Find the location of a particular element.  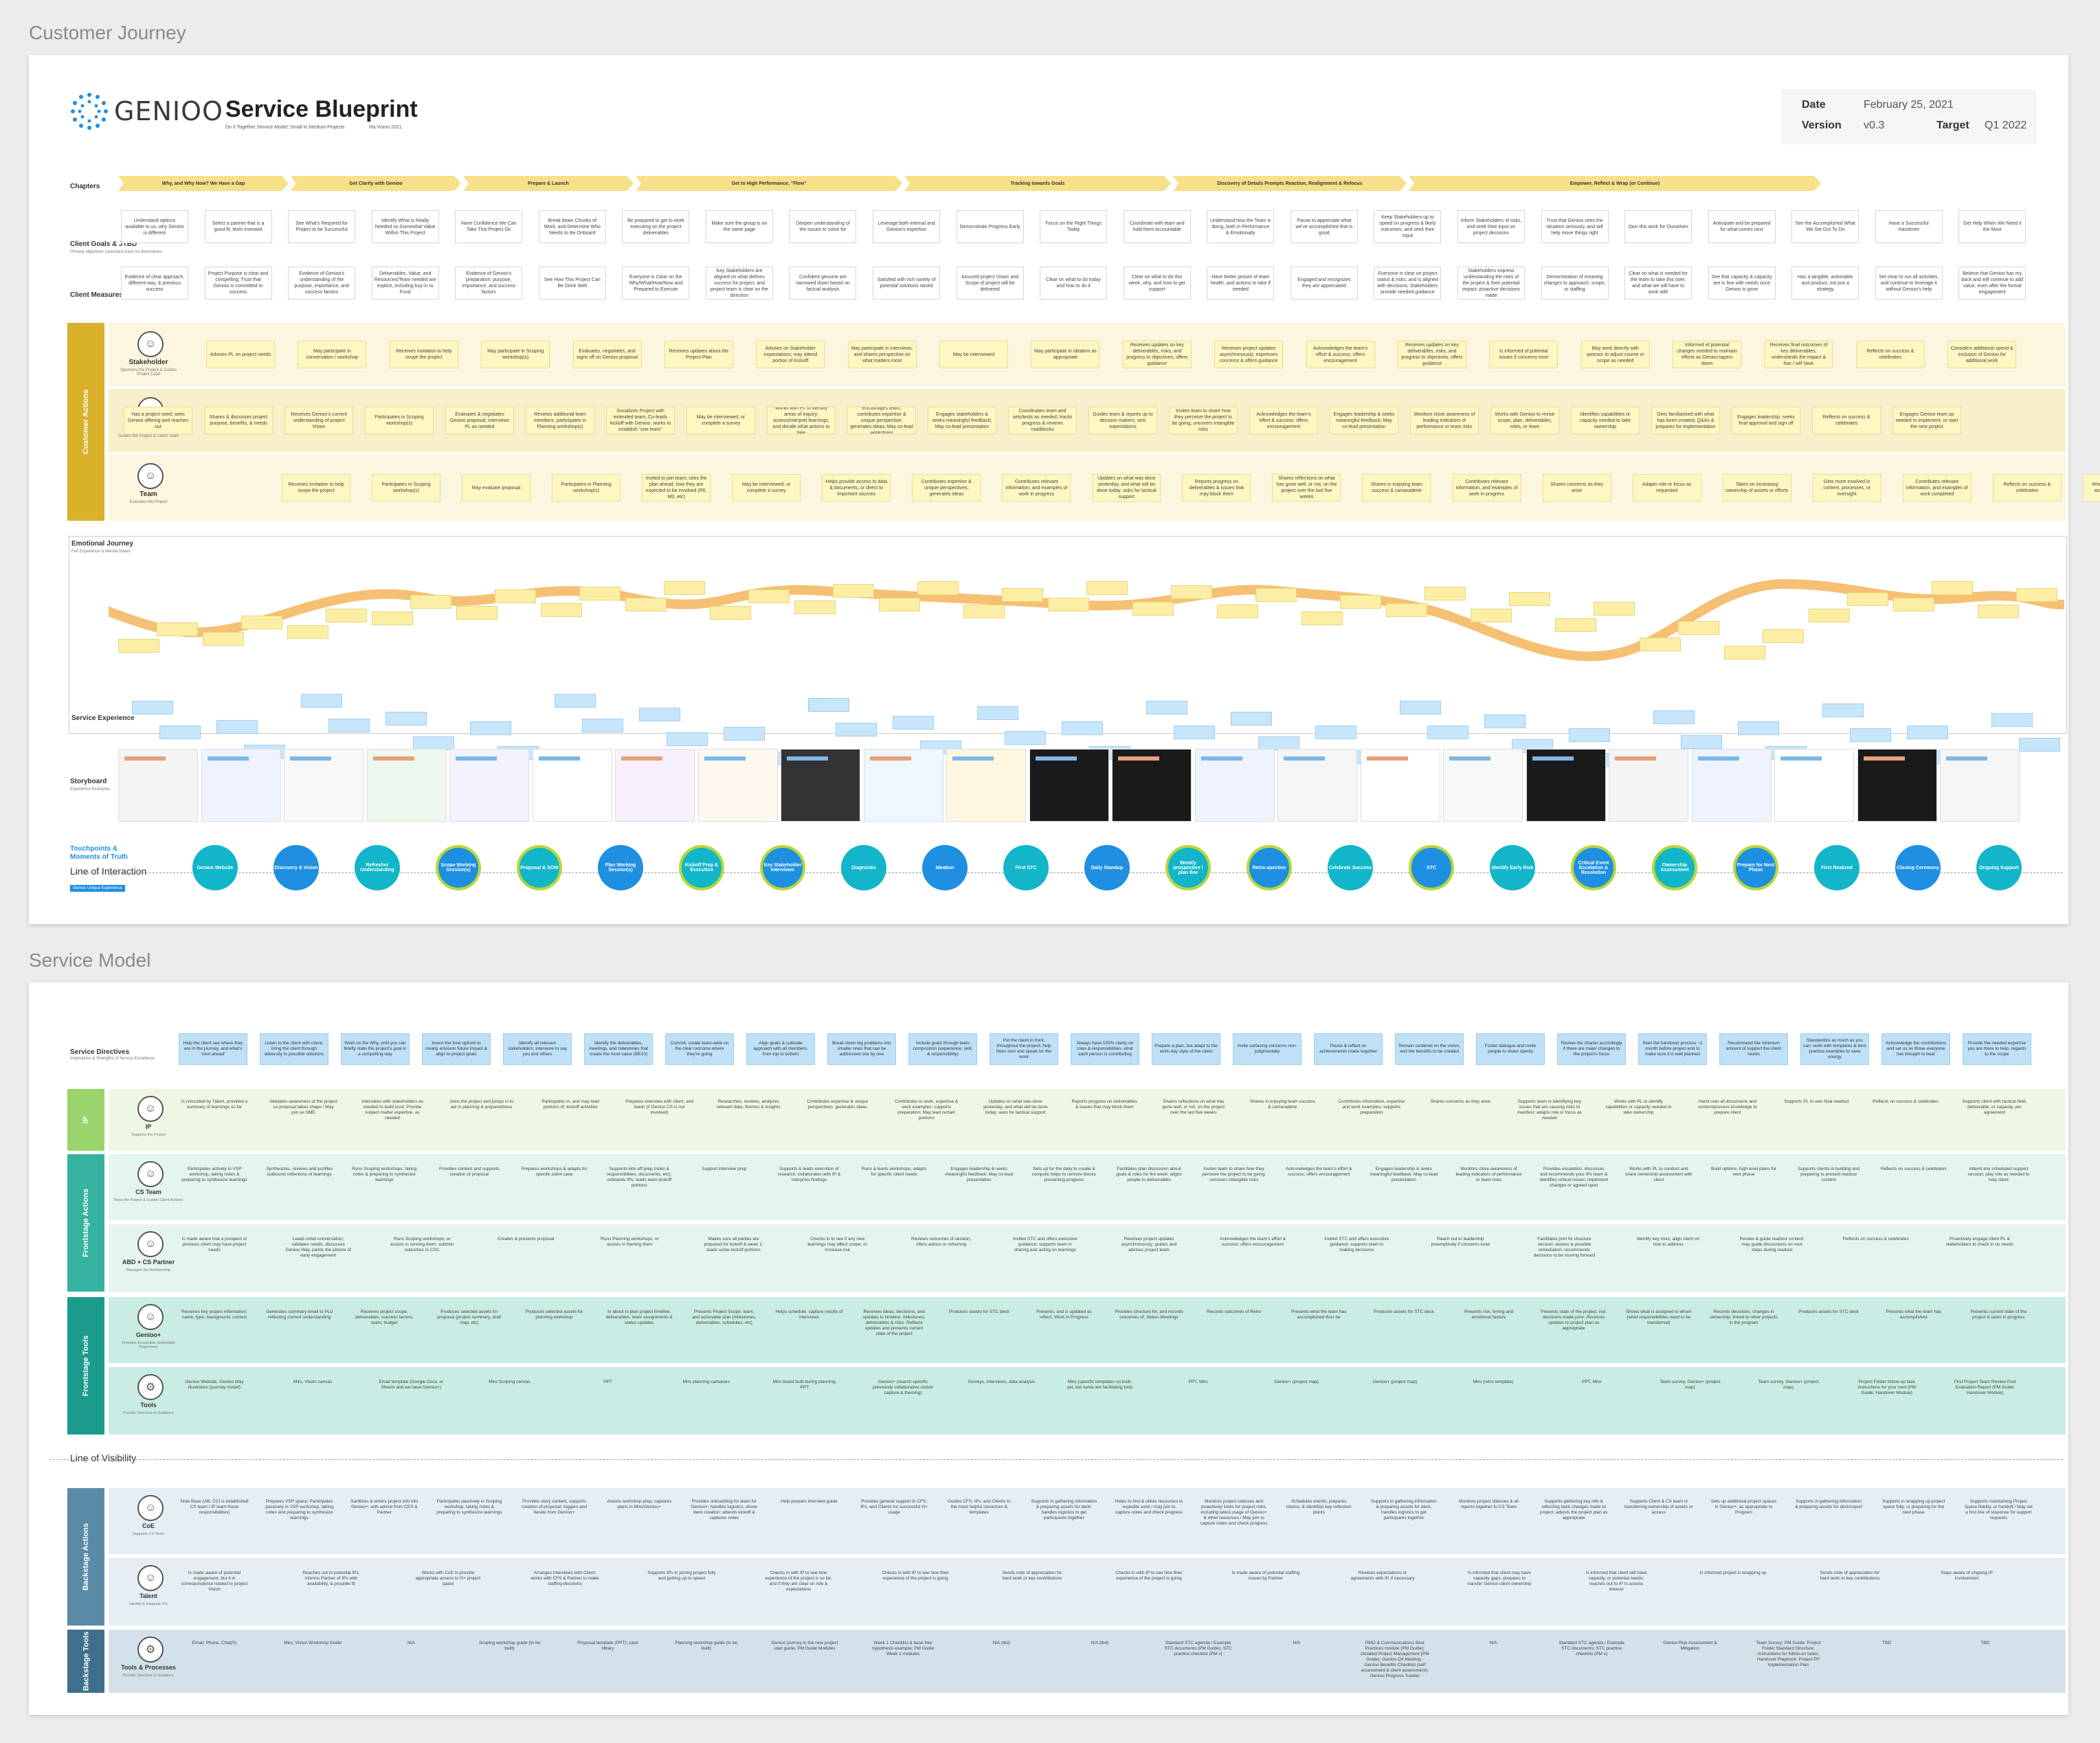

tool-cell: Team survey, Genioo+ (project map) is located at coordinates (1788, 1385).